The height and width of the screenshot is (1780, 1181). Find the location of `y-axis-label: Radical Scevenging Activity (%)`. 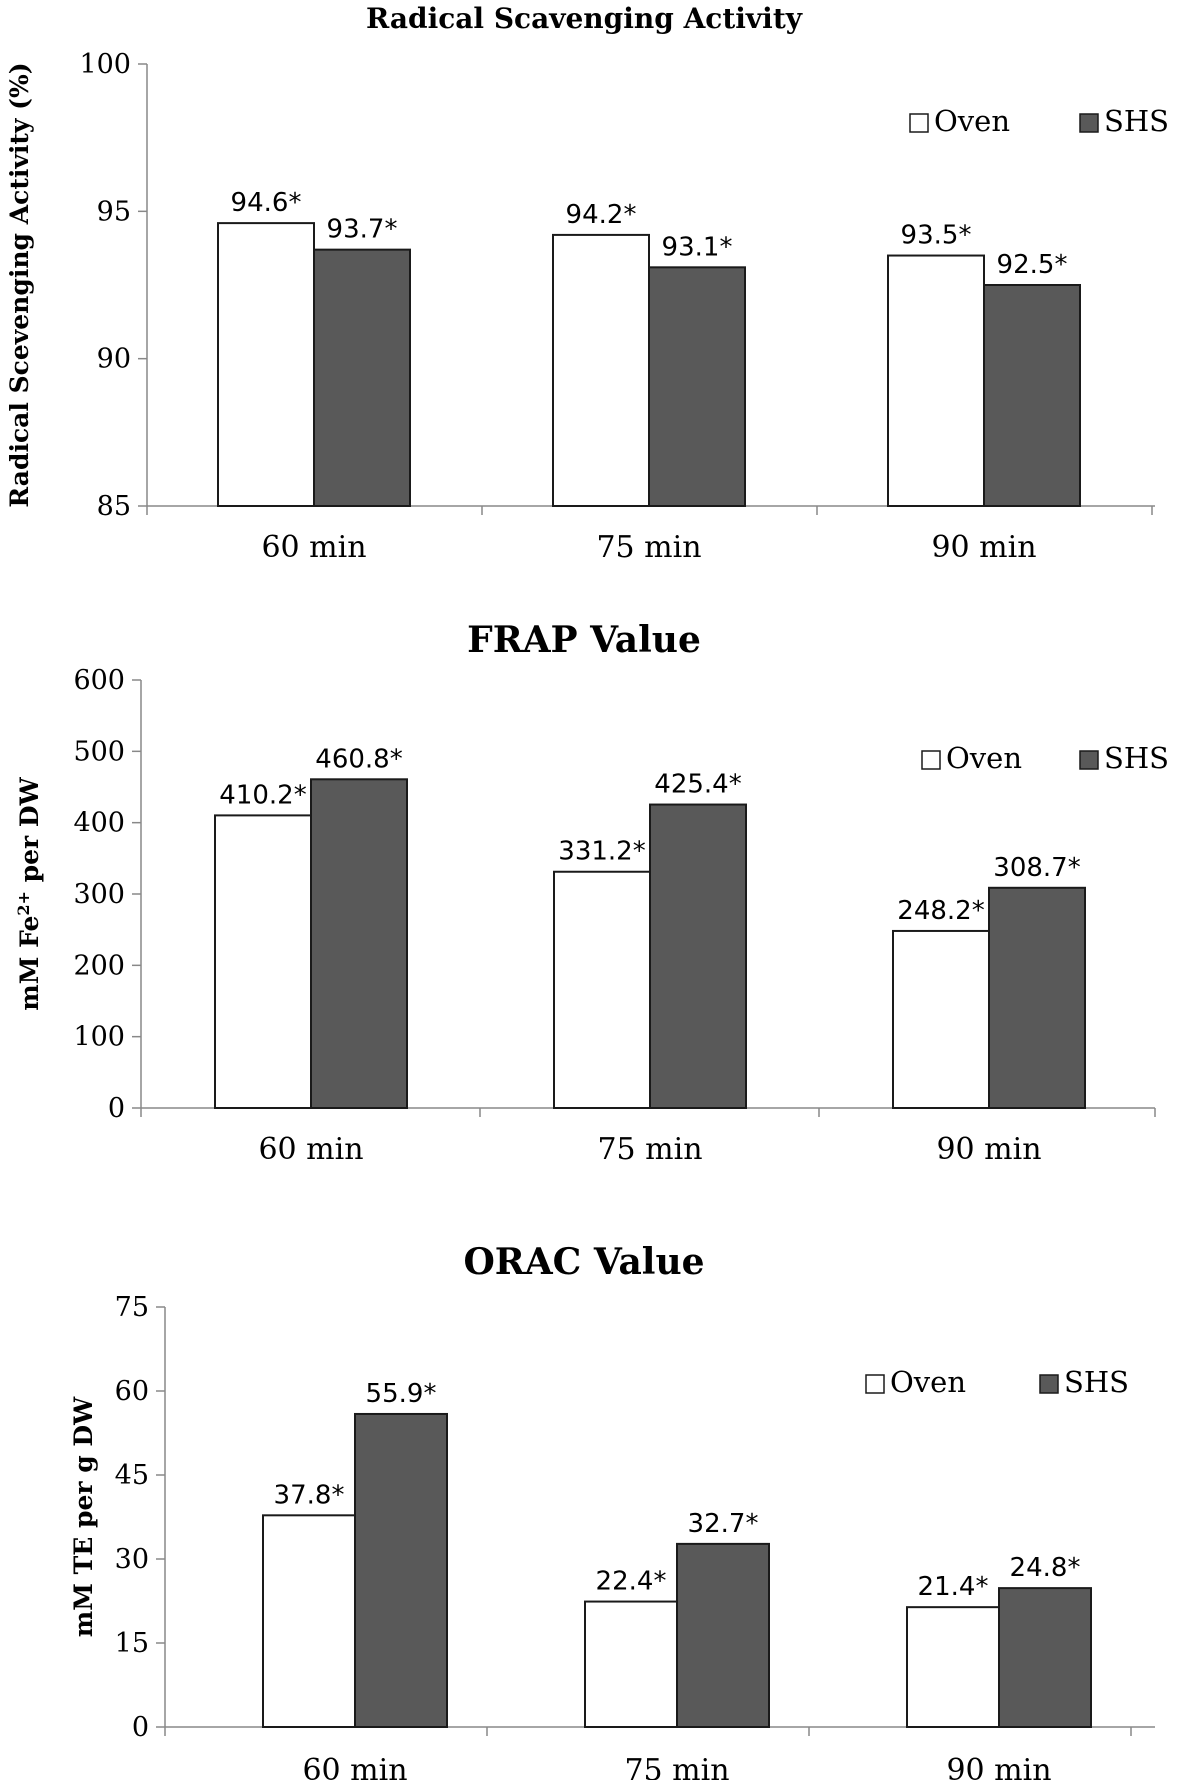

y-axis-label: Radical Scevenging Activity (%) is located at coordinates (19, 284).